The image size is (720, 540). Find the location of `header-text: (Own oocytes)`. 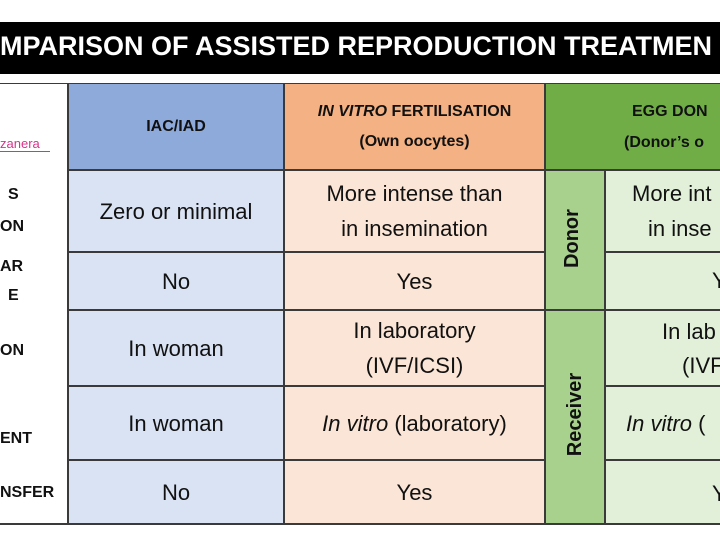

header-text: (Own oocytes) is located at coordinates (414, 141).